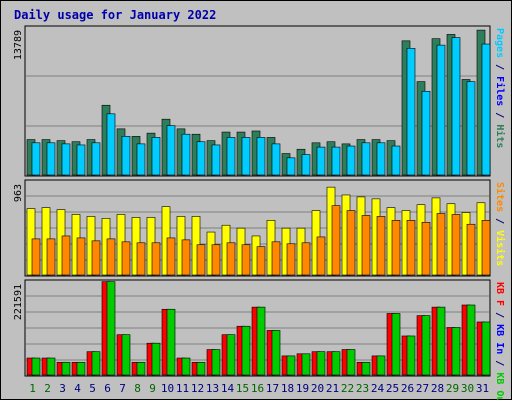 The image size is (512, 405). I want to click on legend-kb-part-1: /, so click(499, 315).